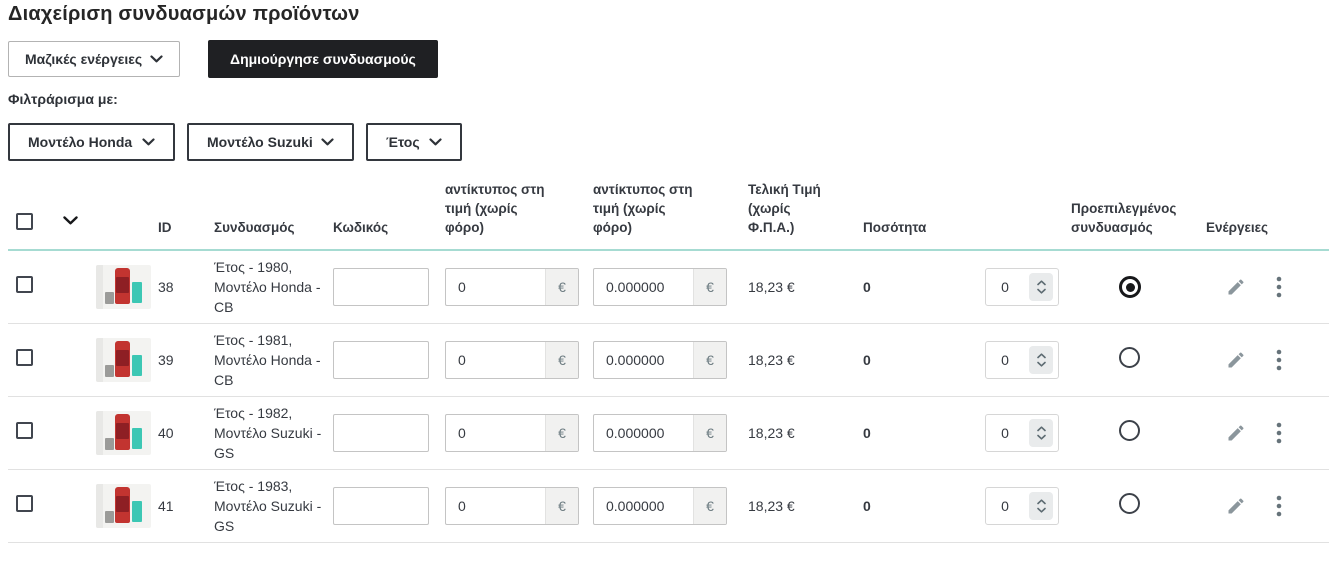 Image resolution: width=1337 pixels, height=572 pixels. Describe the element at coordinates (165, 227) in the screenshot. I see `col-header-id: ID` at that location.